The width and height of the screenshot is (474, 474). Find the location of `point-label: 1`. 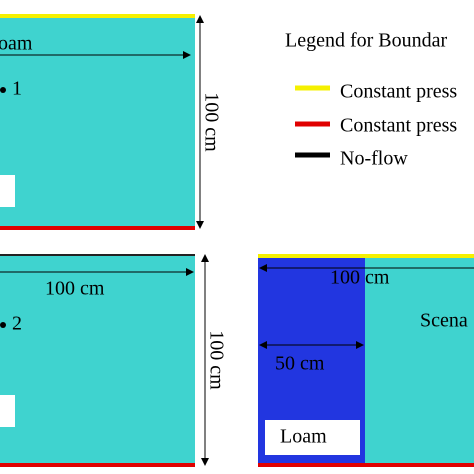

point-label: 1 is located at coordinates (17, 89).